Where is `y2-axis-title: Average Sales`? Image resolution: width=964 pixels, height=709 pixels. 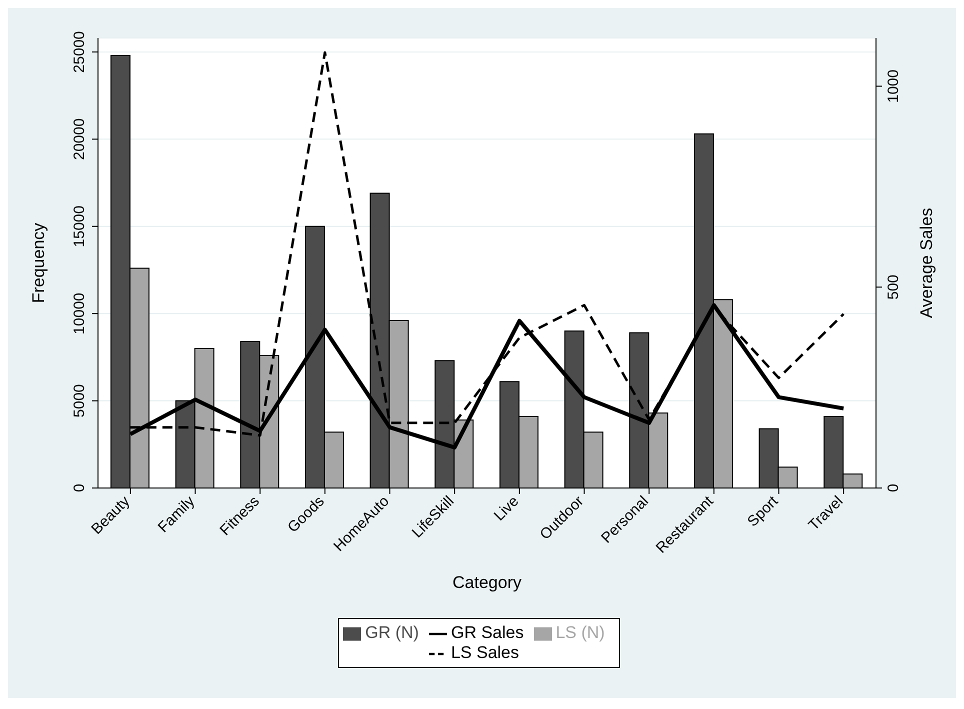
y2-axis-title: Average Sales is located at coordinates (926, 263).